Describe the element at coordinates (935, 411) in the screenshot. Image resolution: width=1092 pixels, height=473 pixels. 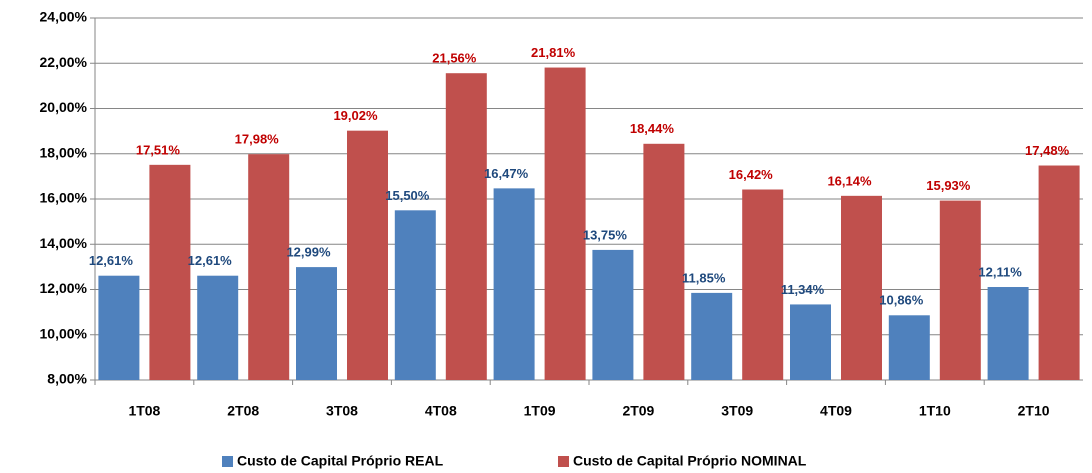
I see `x-tick-label: 1T10` at that location.